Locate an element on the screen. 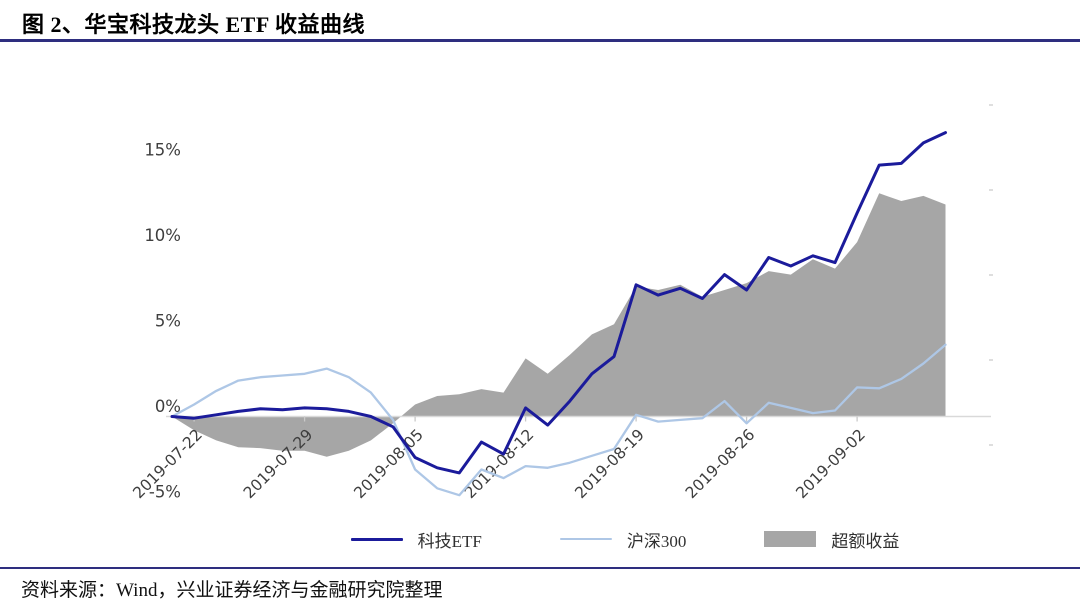  svg-text: -5% is located at coordinates (165, 492).